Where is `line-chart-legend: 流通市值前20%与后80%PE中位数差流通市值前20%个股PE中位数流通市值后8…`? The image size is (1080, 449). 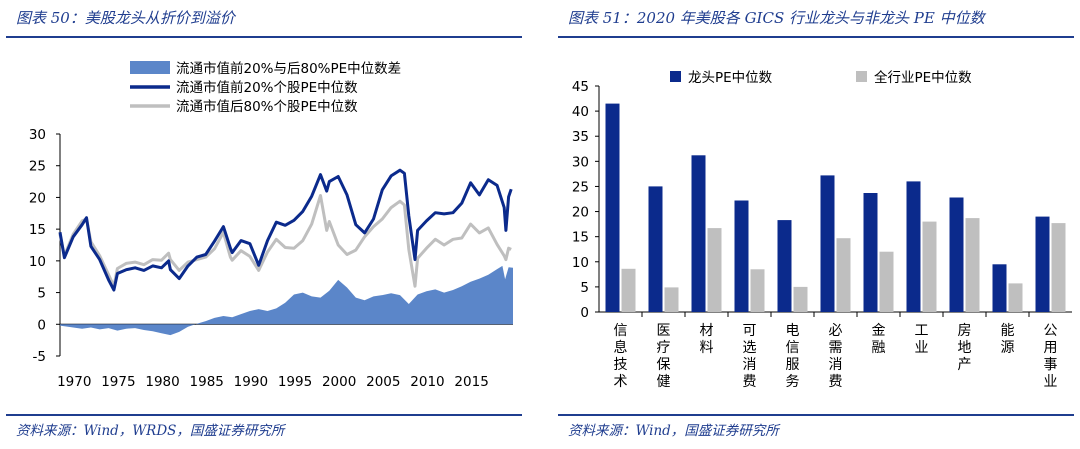
line-chart-legend: 流通市值前20%与后80%PE中位数差流通市值前20%个股PE中位数流通市值后8… is located at coordinates (265, 87).